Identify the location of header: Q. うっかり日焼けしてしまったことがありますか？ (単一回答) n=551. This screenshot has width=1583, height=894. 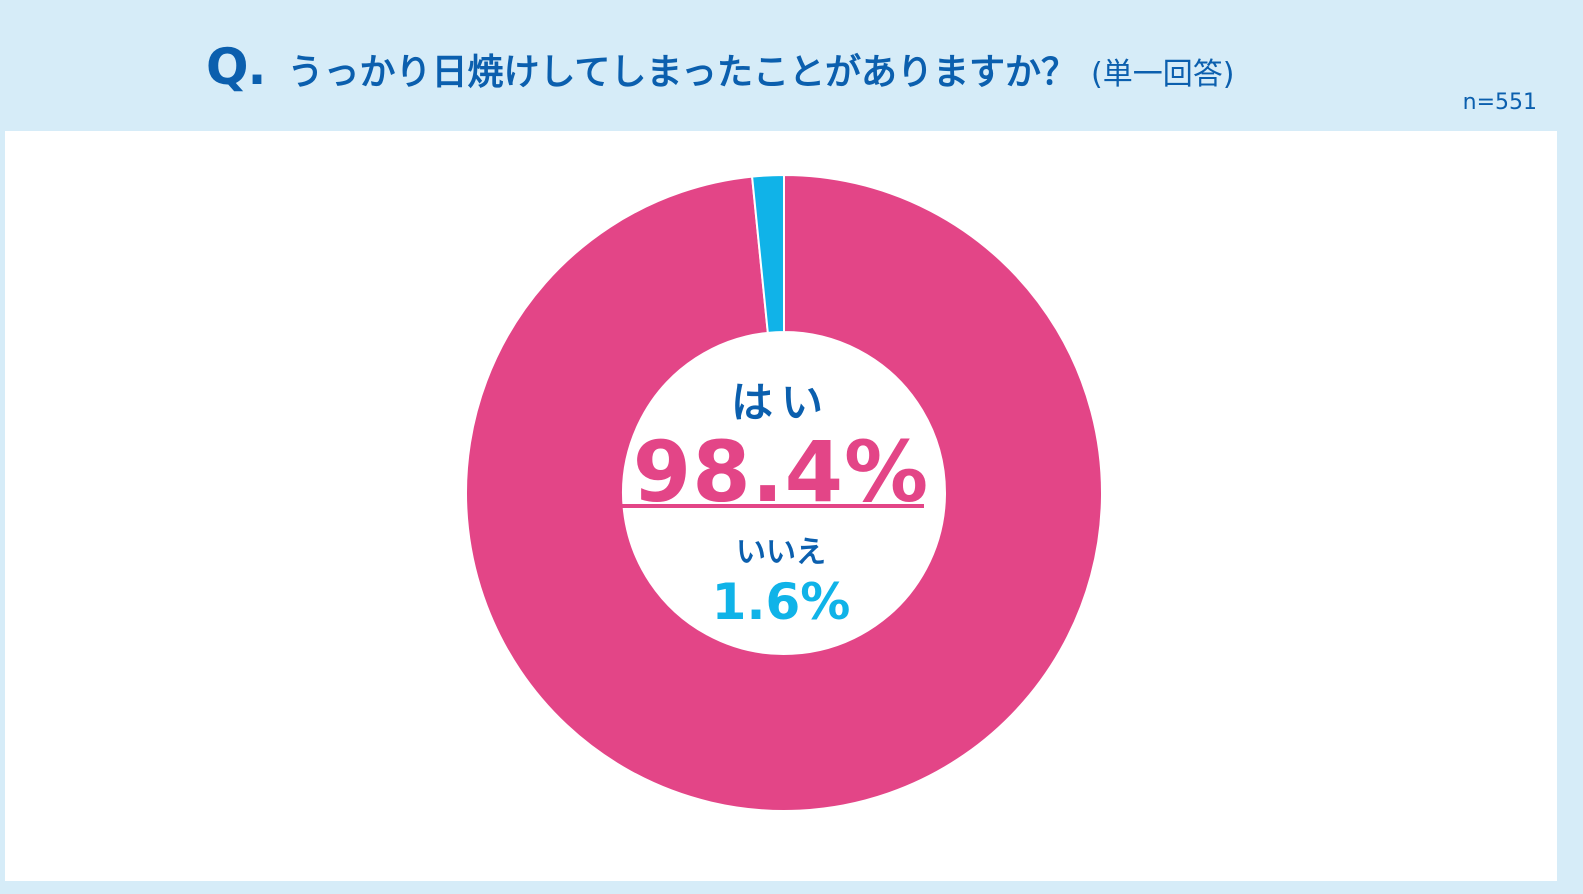
(791, 65).